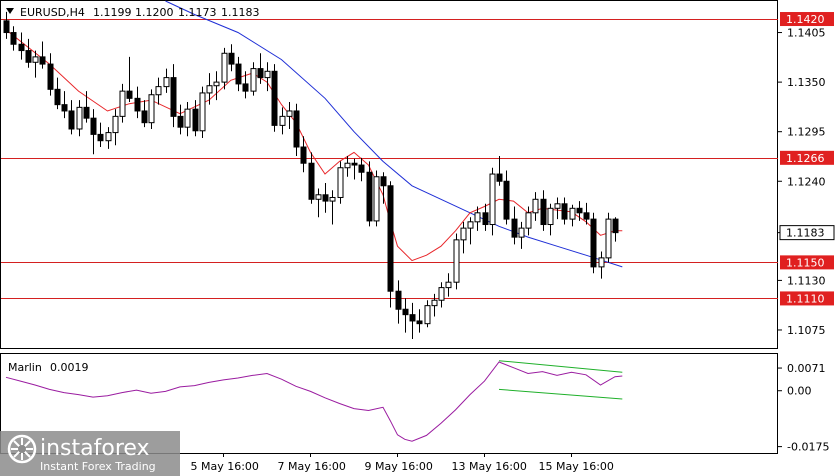 The image size is (838, 476). What do you see at coordinates (805, 262) in the screenshot?
I see `level-badge-label-2: 1.1150` at bounding box center [805, 262].